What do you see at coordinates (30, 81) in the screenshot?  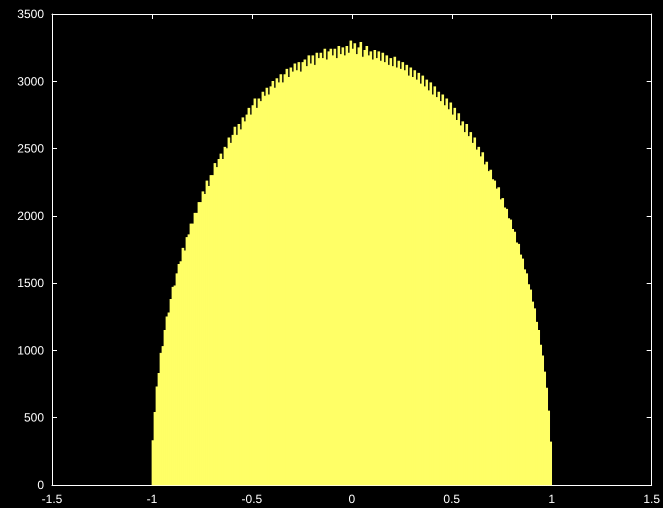 I see `y-tick-label: 3000` at bounding box center [30, 81].